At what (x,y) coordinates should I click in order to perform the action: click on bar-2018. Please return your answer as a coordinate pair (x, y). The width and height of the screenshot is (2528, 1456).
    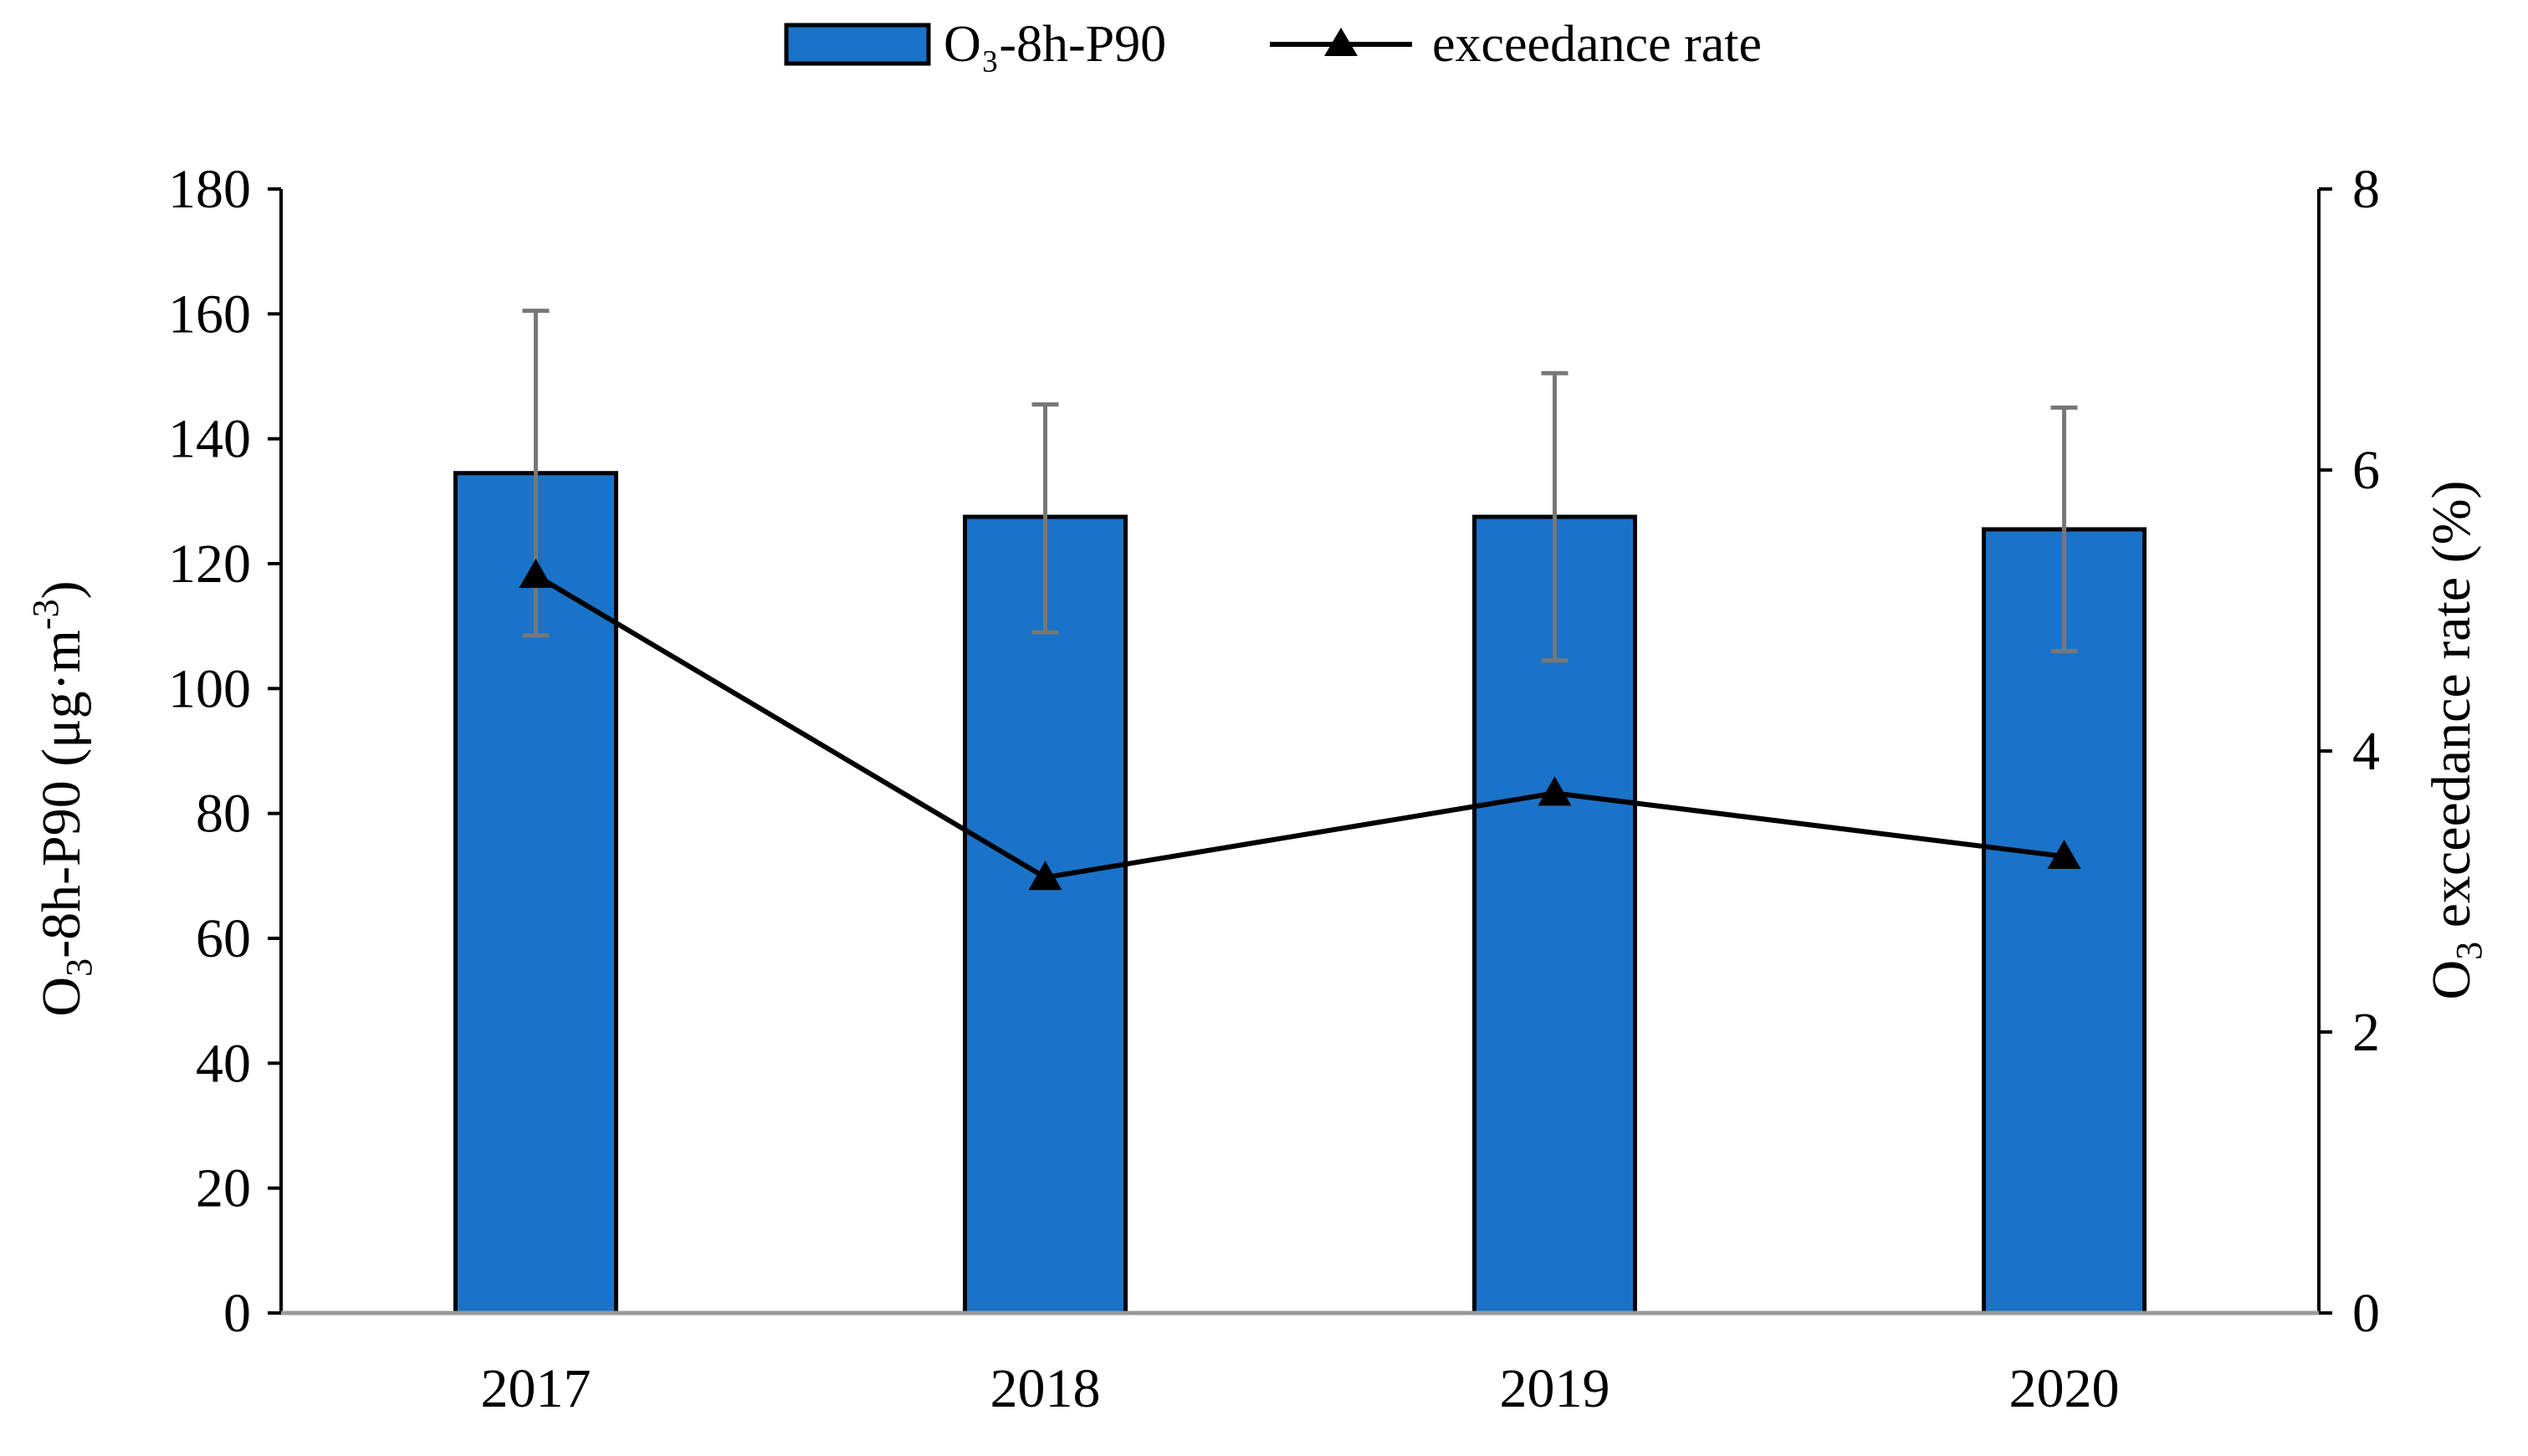
    Looking at the image, I should click on (1045, 915).